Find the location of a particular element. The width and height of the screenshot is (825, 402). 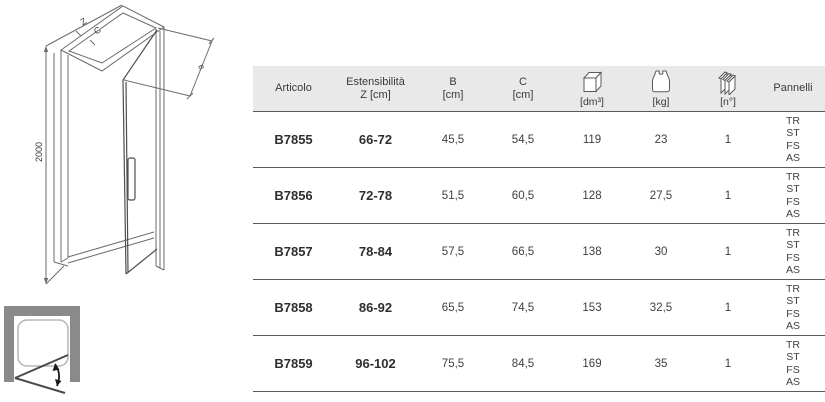

header-c-line1: C is located at coordinates (523, 81).